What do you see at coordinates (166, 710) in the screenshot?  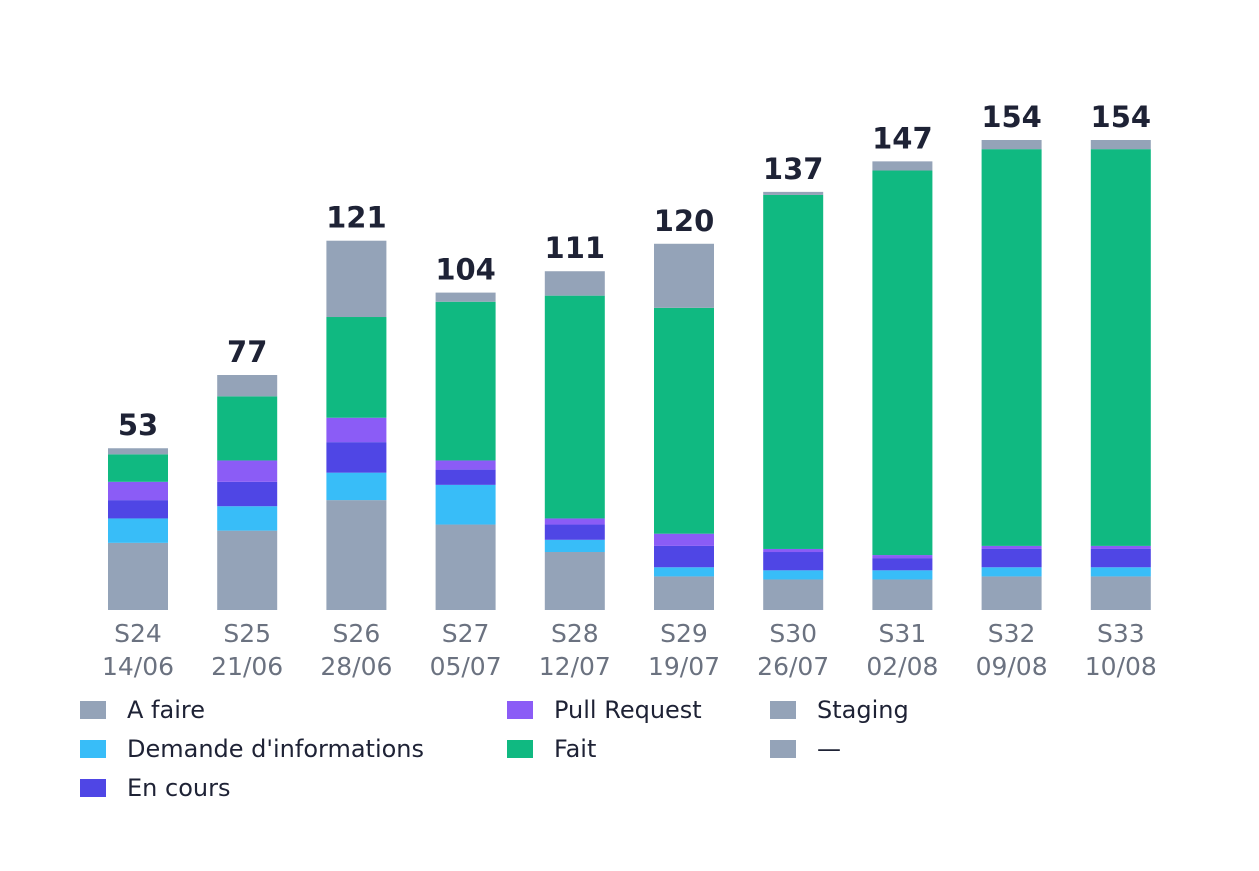 I see `legend-label: A faire` at bounding box center [166, 710].